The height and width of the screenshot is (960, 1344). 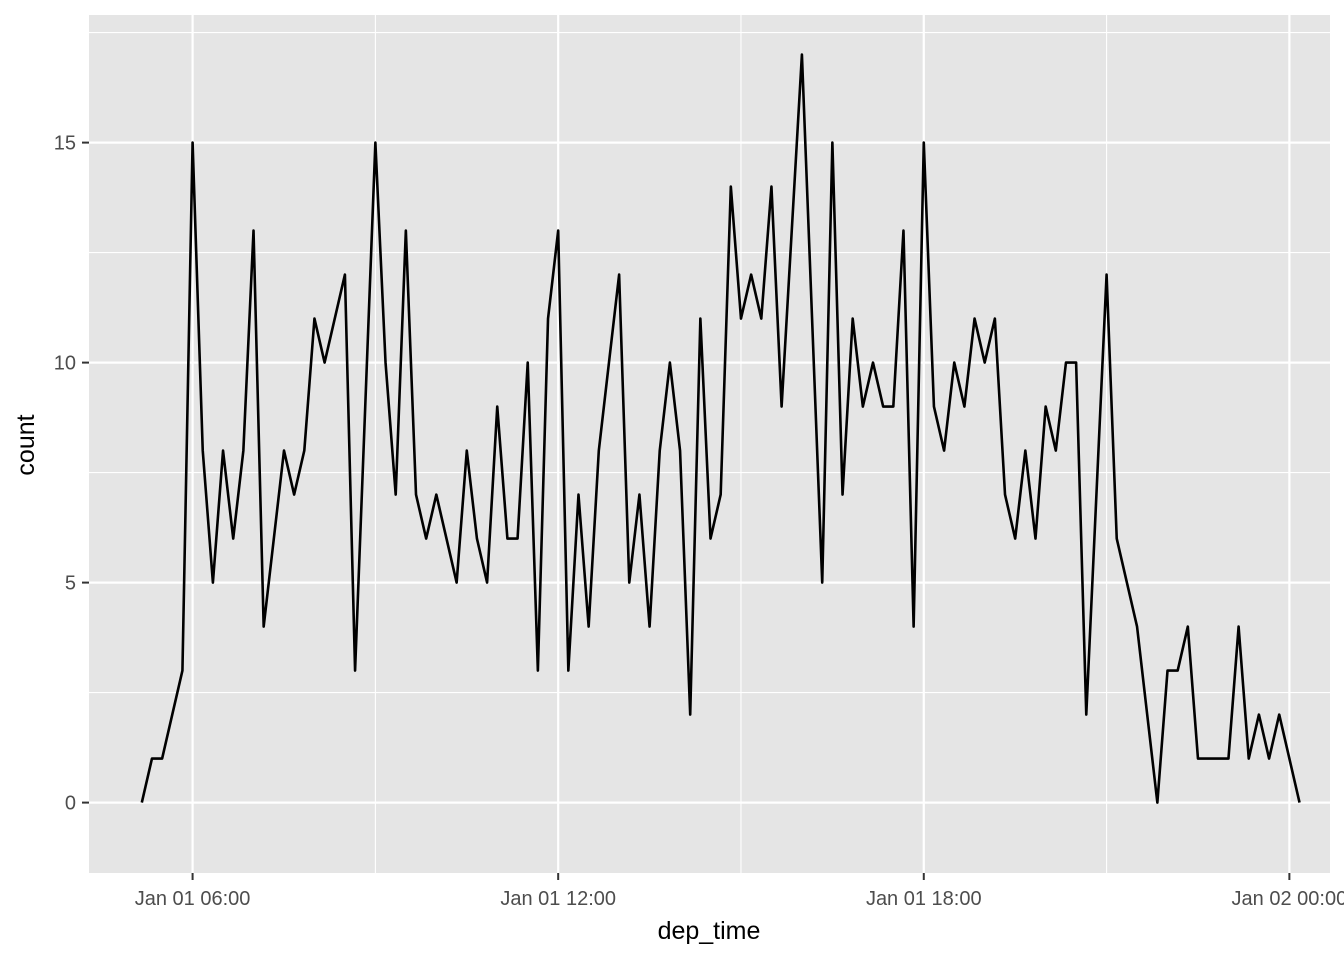 I want to click on y-tick-label: 10, so click(x=65, y=364).